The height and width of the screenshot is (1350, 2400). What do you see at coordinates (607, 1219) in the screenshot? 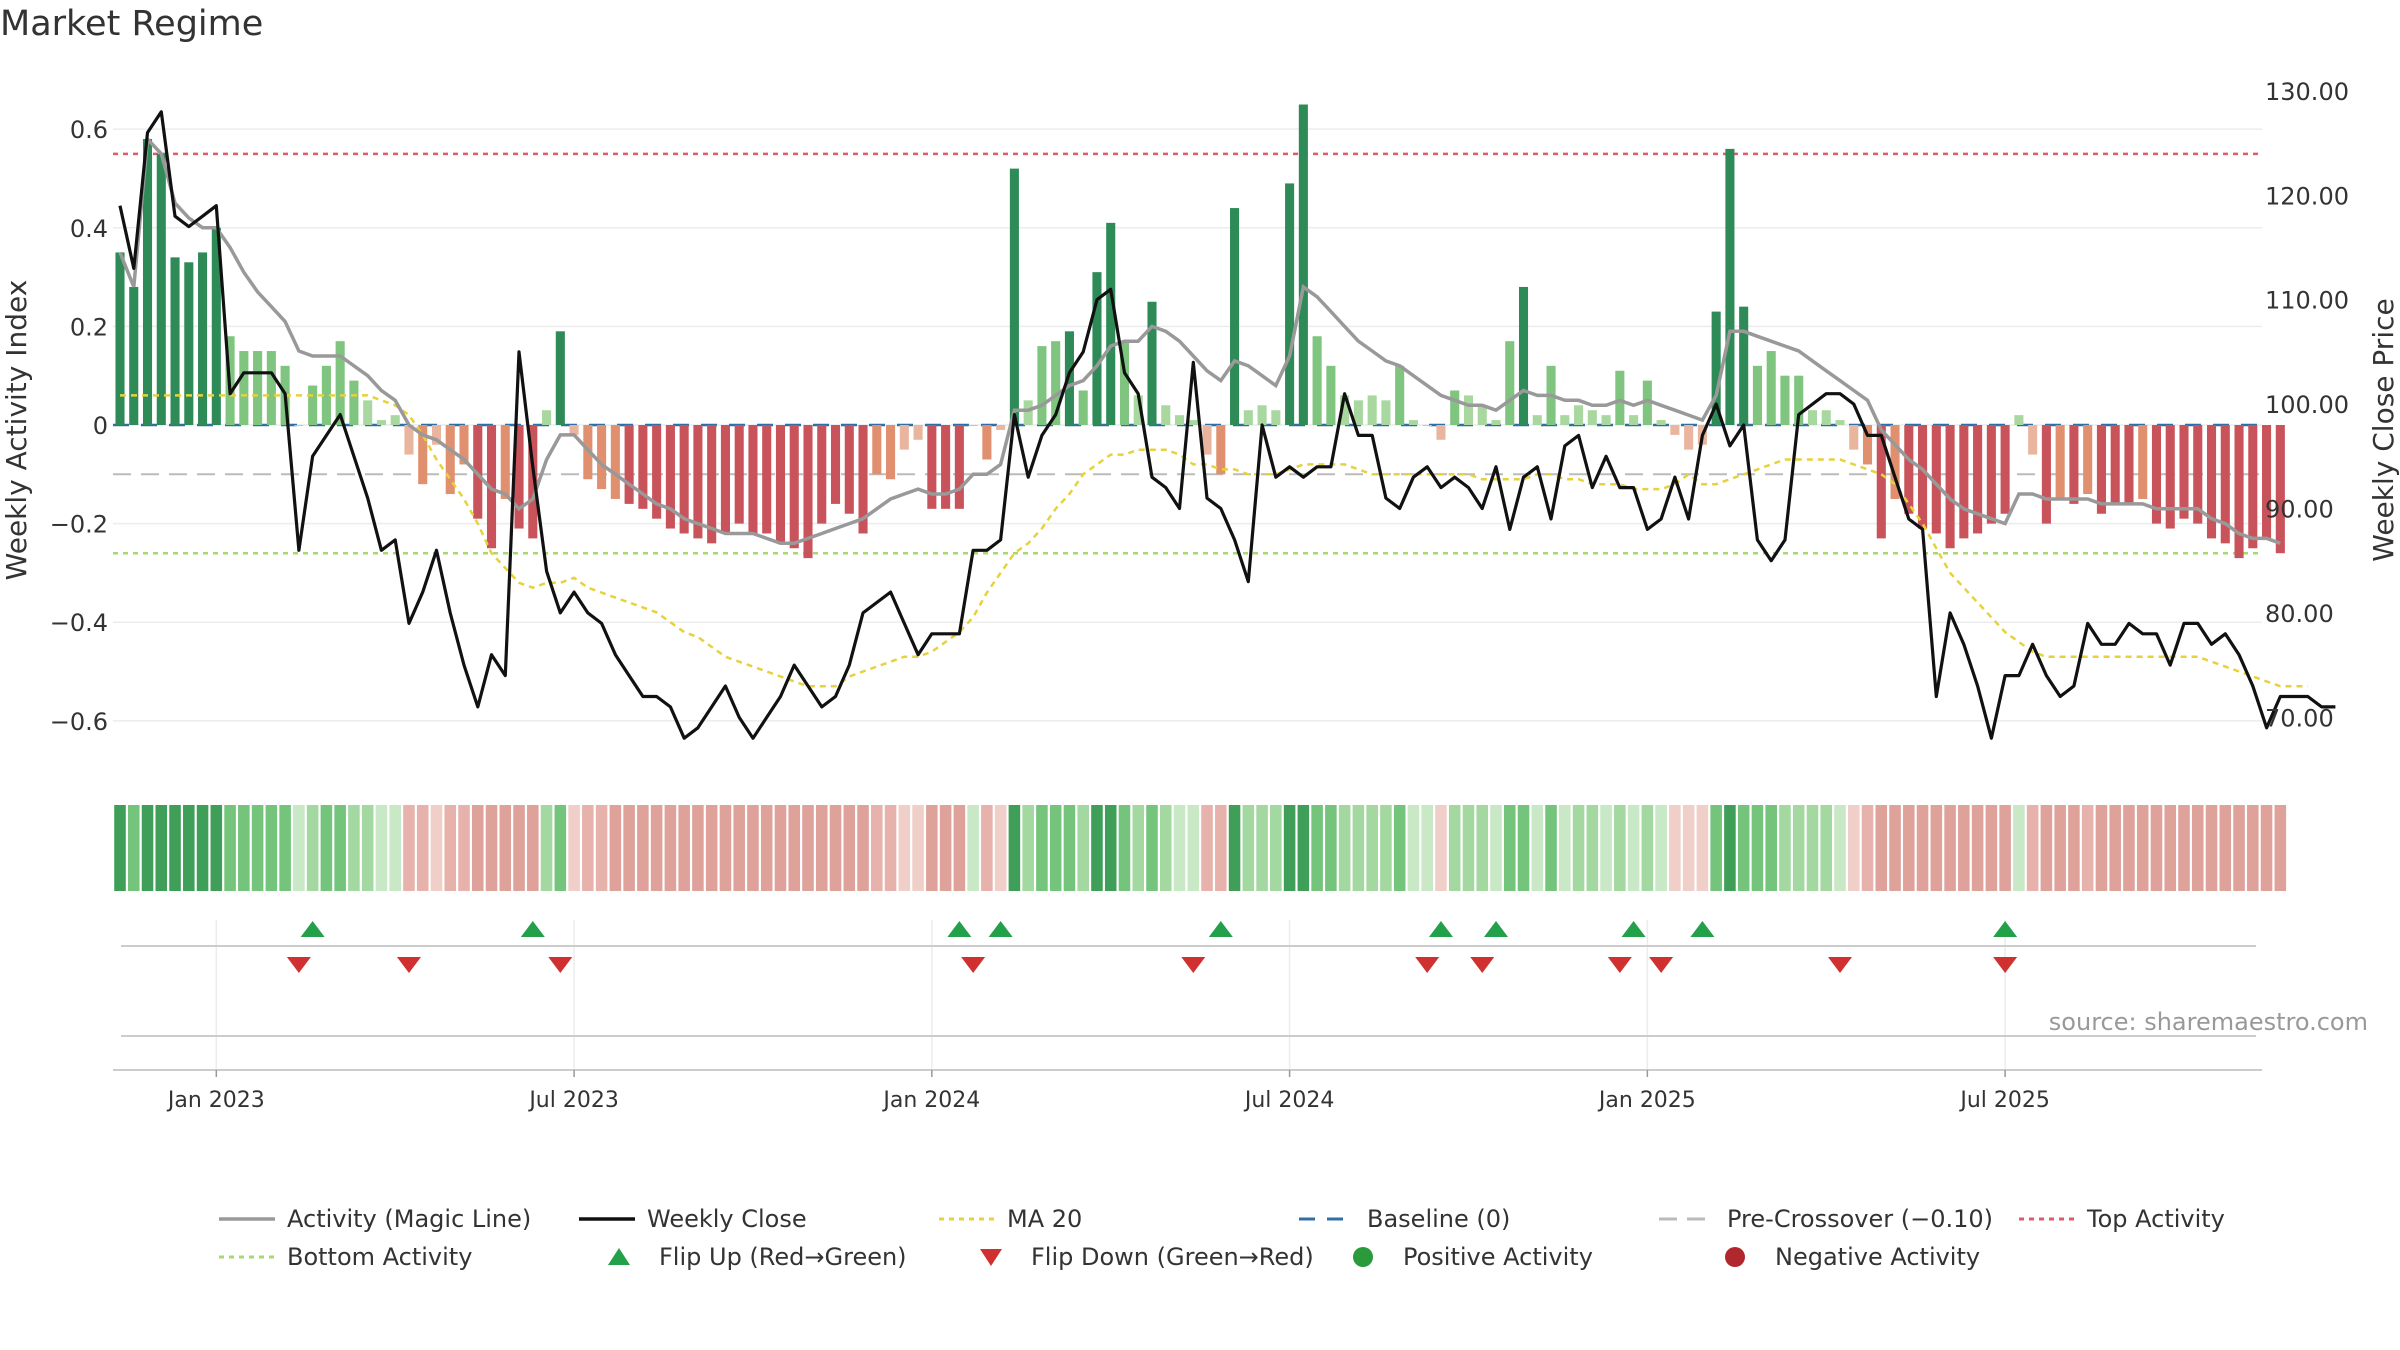
I see `legend-swatch-close` at bounding box center [607, 1219].